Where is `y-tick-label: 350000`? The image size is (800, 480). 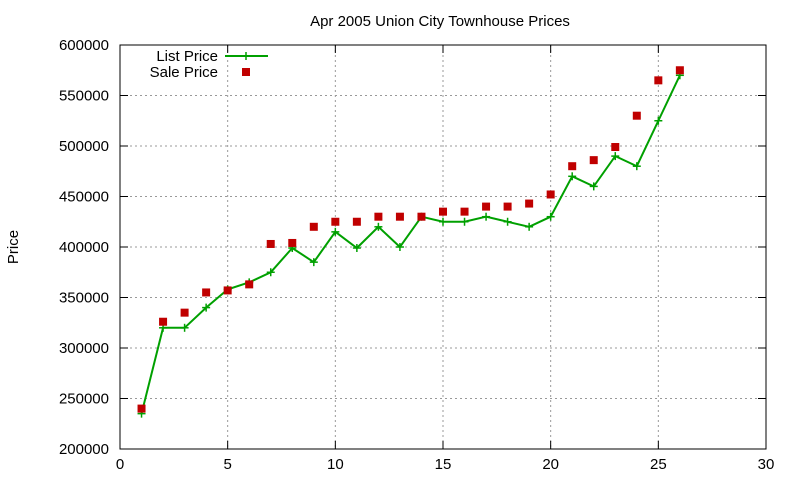 y-tick-label: 350000 is located at coordinates (84, 298).